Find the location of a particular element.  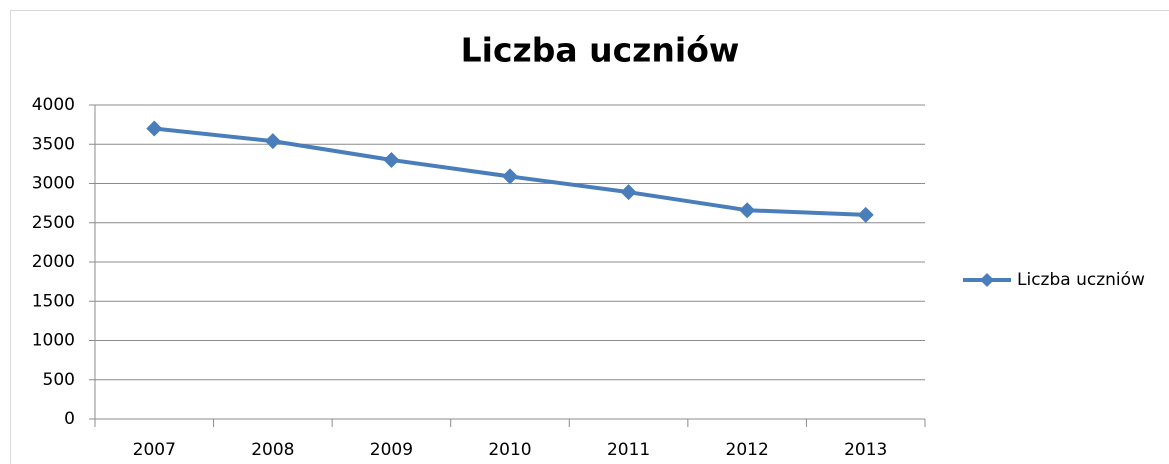

x-tick-label: 2010 is located at coordinates (509, 450).